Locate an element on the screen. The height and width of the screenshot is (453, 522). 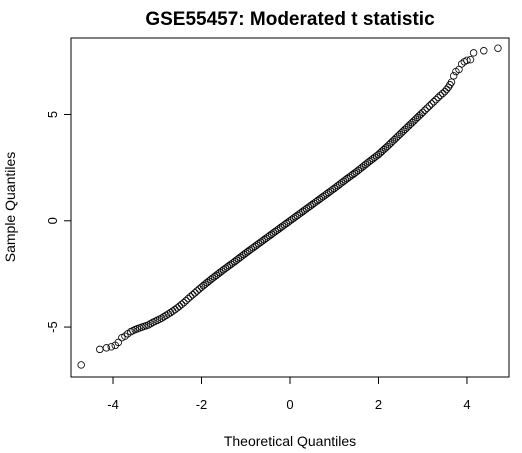
y-axis-label: Sample Quantiles is located at coordinates (10, 207).